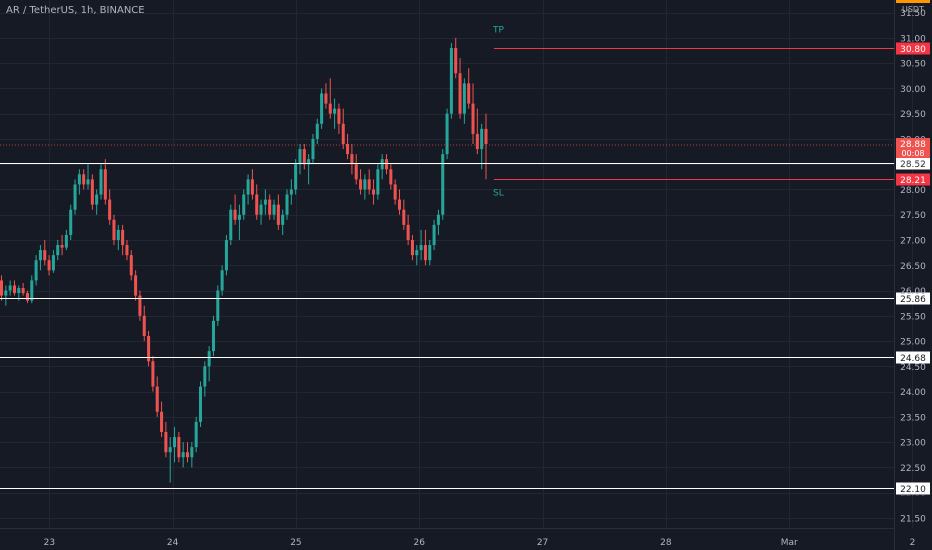 This screenshot has height=550, width=932. I want to click on x-tick-label: 25, so click(295, 543).